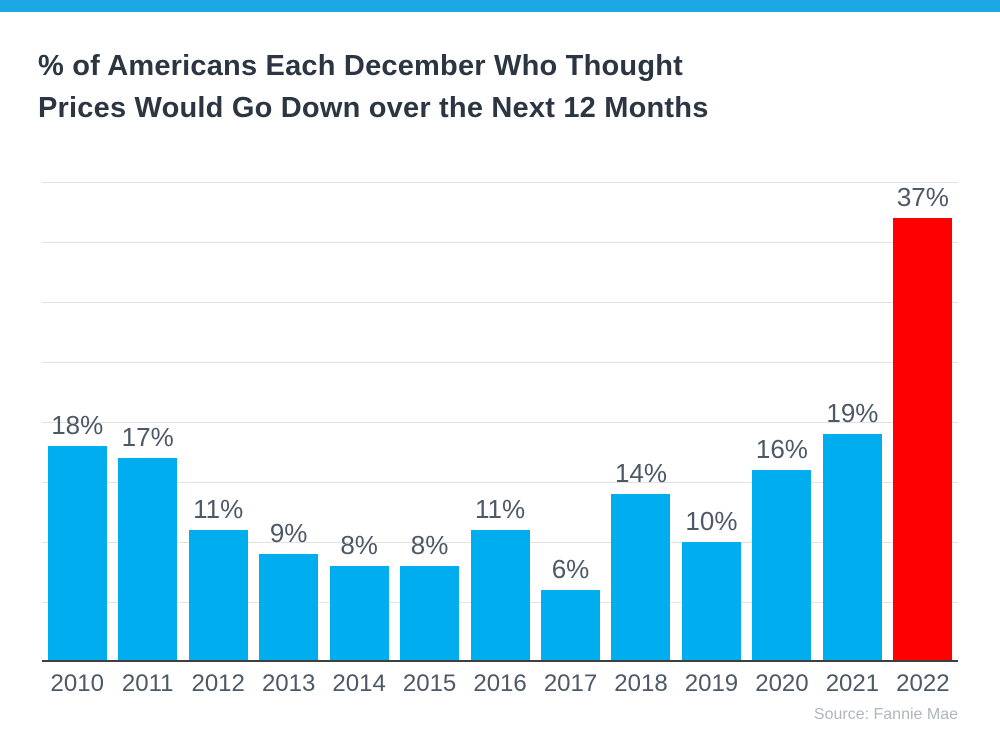  What do you see at coordinates (781, 449) in the screenshot?
I see `bar-value-label-2020: 16%` at bounding box center [781, 449].